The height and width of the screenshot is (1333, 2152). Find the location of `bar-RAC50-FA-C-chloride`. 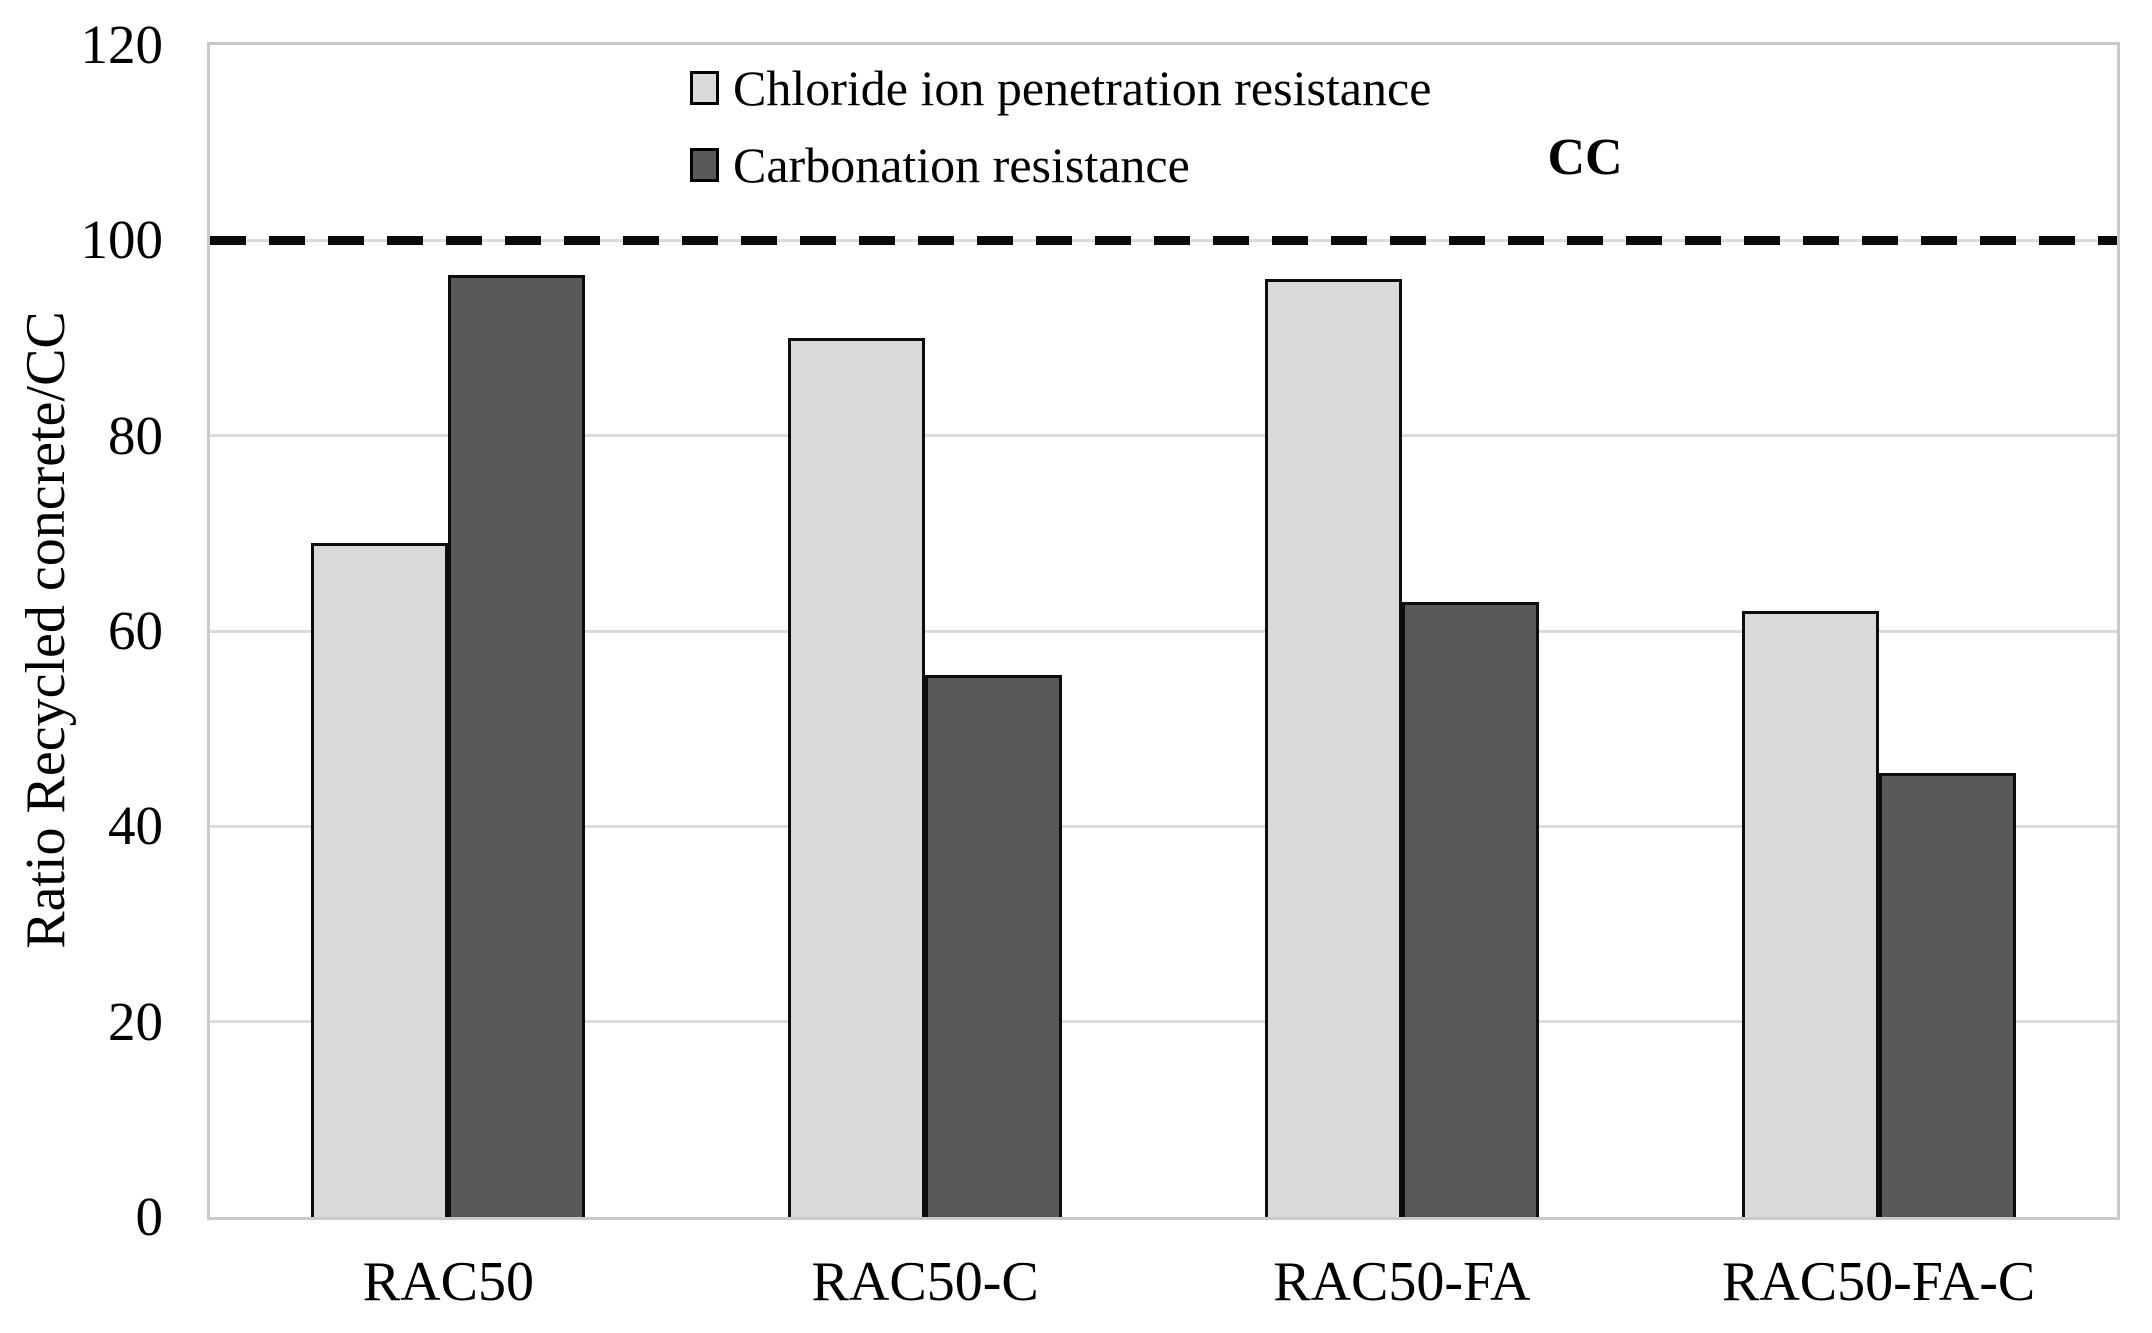

bar-RAC50-FA-C-chloride is located at coordinates (1810, 914).